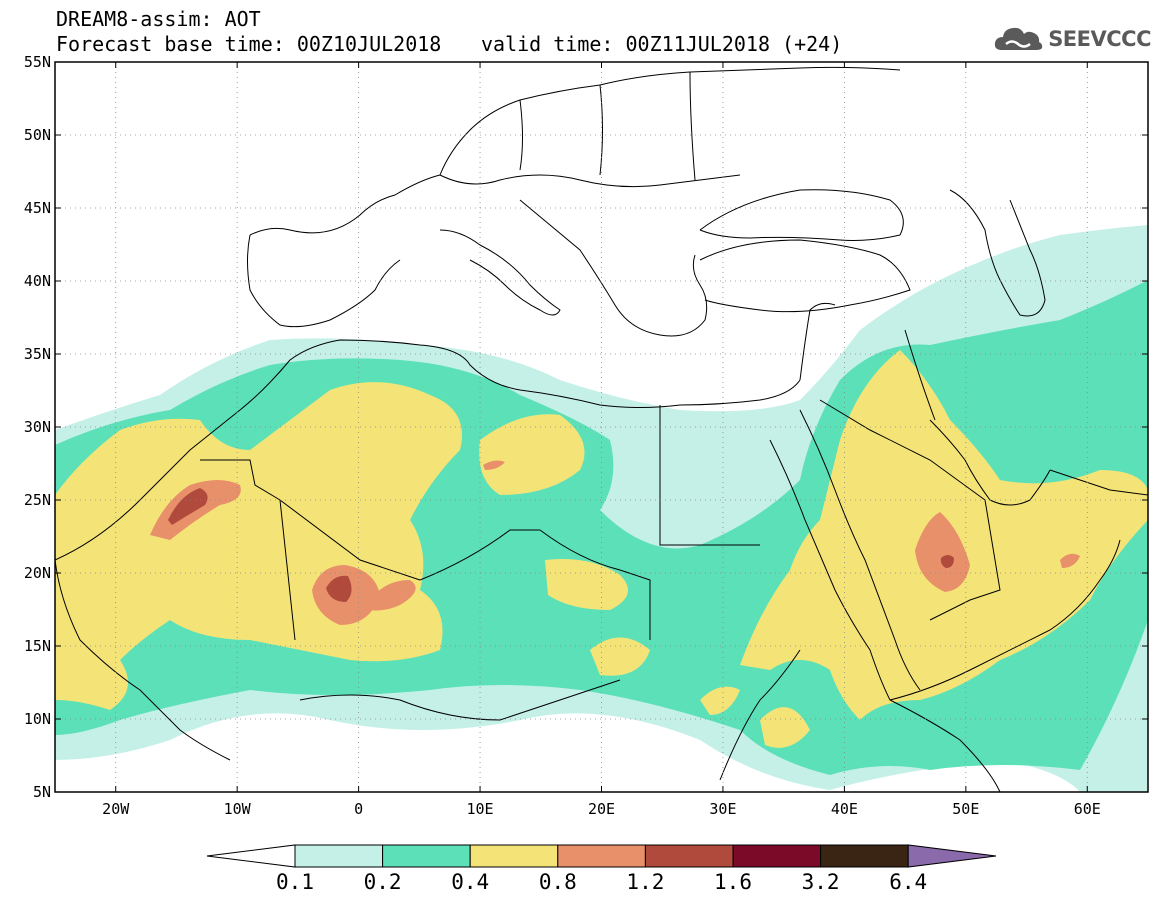 This screenshot has height=905, width=1165. I want to click on aot-band-0.8-niger, so click(393, 595).